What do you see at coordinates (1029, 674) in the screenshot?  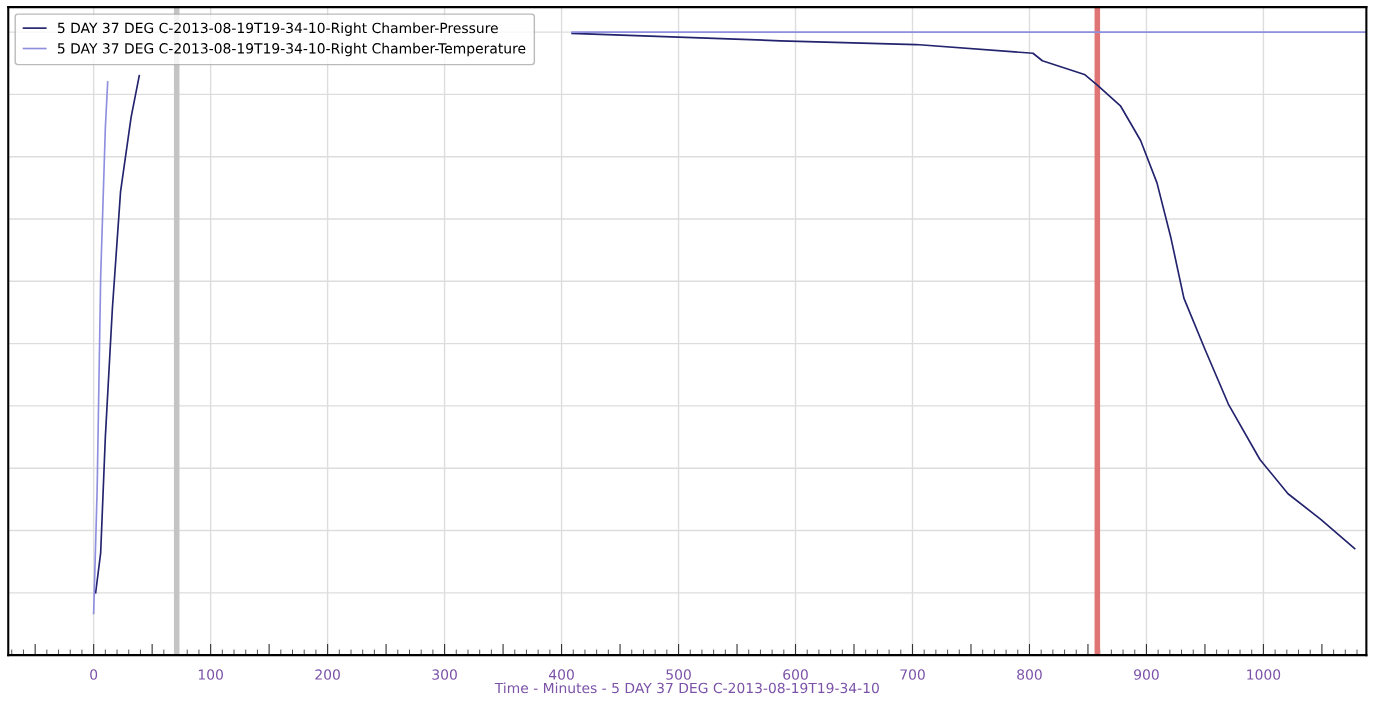 I see `x-tick-label: 800` at bounding box center [1029, 674].